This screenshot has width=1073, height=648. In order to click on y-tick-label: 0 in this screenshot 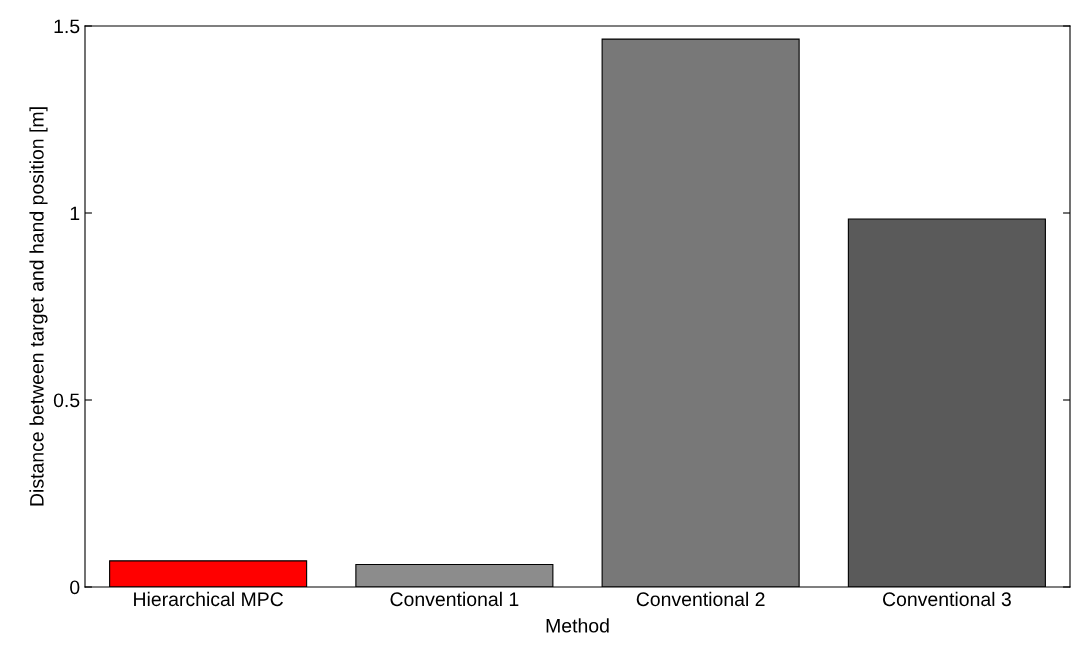, I will do `click(75, 587)`.